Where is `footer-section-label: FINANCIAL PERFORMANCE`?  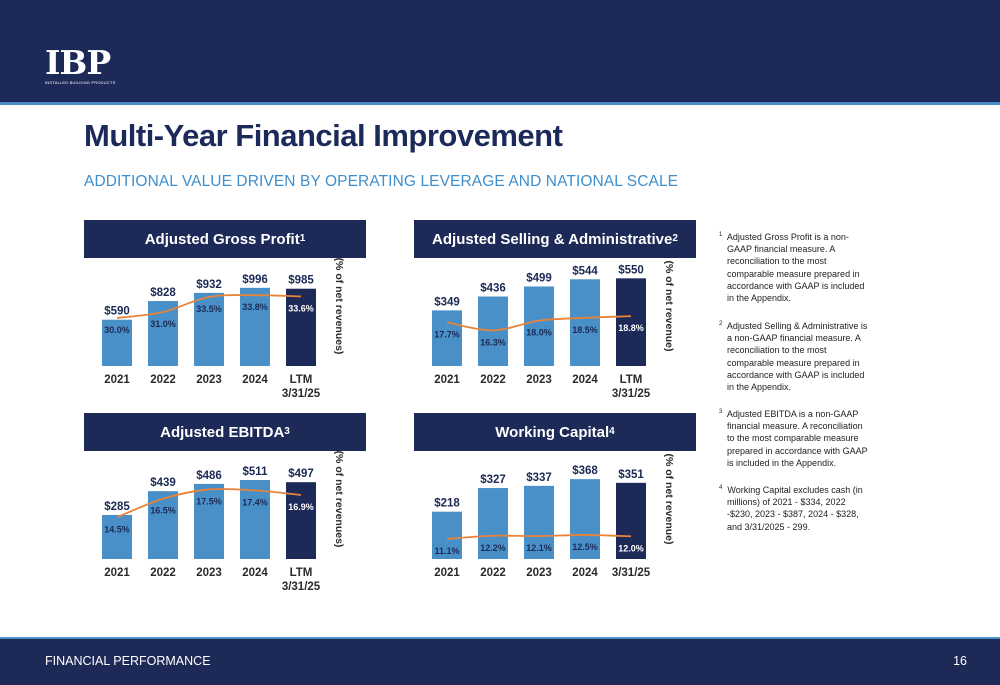 footer-section-label: FINANCIAL PERFORMANCE is located at coordinates (128, 661).